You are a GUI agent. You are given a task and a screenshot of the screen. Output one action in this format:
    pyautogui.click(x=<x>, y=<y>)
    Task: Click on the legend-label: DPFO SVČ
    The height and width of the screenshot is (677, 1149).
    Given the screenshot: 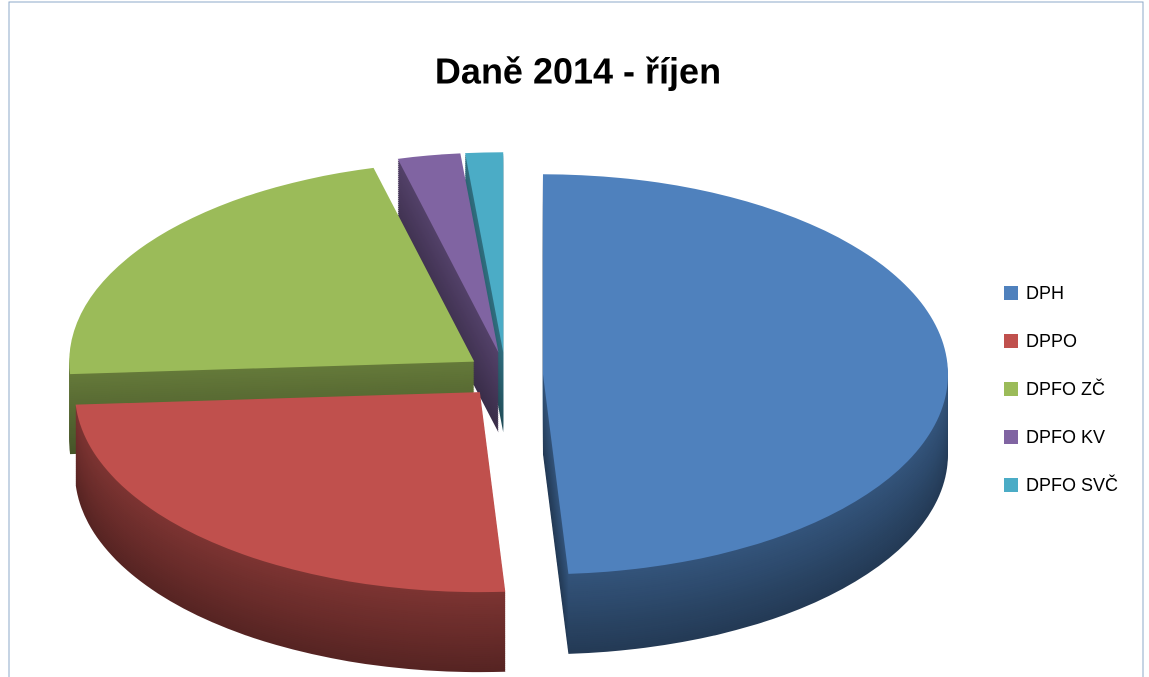 What is the action you would take?
    pyautogui.click(x=1072, y=484)
    